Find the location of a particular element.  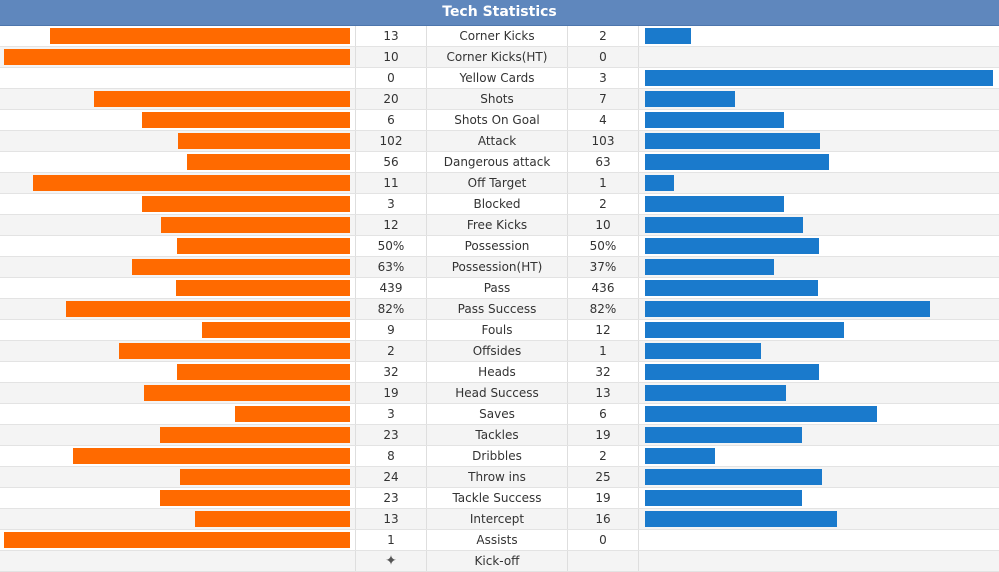

away-value: 7 is located at coordinates (603, 99).